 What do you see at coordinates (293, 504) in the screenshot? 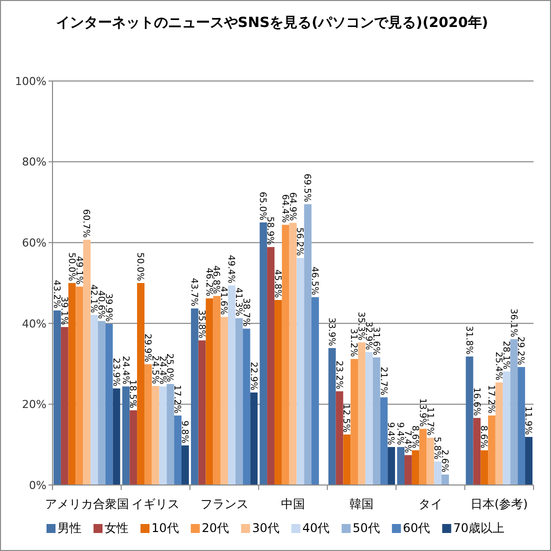
I see `x-tick-label: 中国` at bounding box center [293, 504].